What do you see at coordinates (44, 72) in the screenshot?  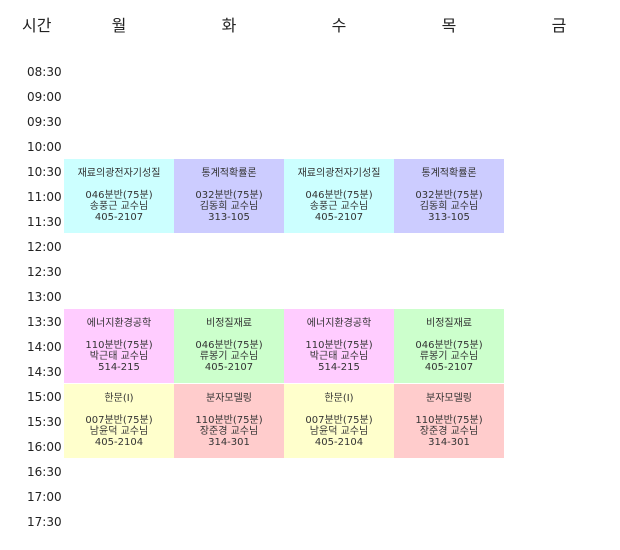 I see `time-label: 08:30` at bounding box center [44, 72].